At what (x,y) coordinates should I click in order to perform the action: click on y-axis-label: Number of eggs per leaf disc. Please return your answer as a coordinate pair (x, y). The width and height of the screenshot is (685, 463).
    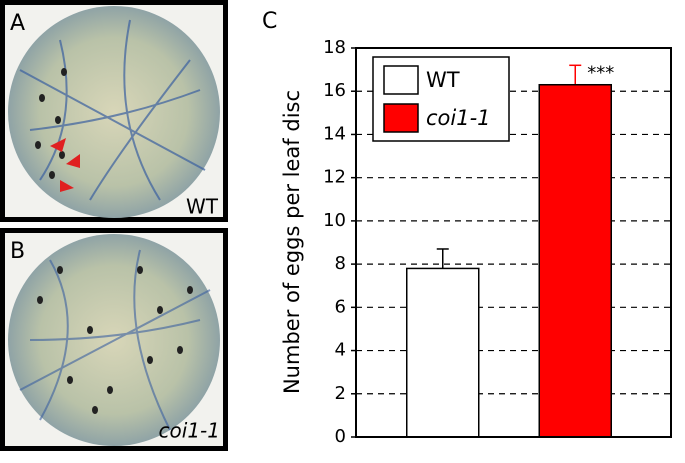
    Looking at the image, I should click on (292, 242).